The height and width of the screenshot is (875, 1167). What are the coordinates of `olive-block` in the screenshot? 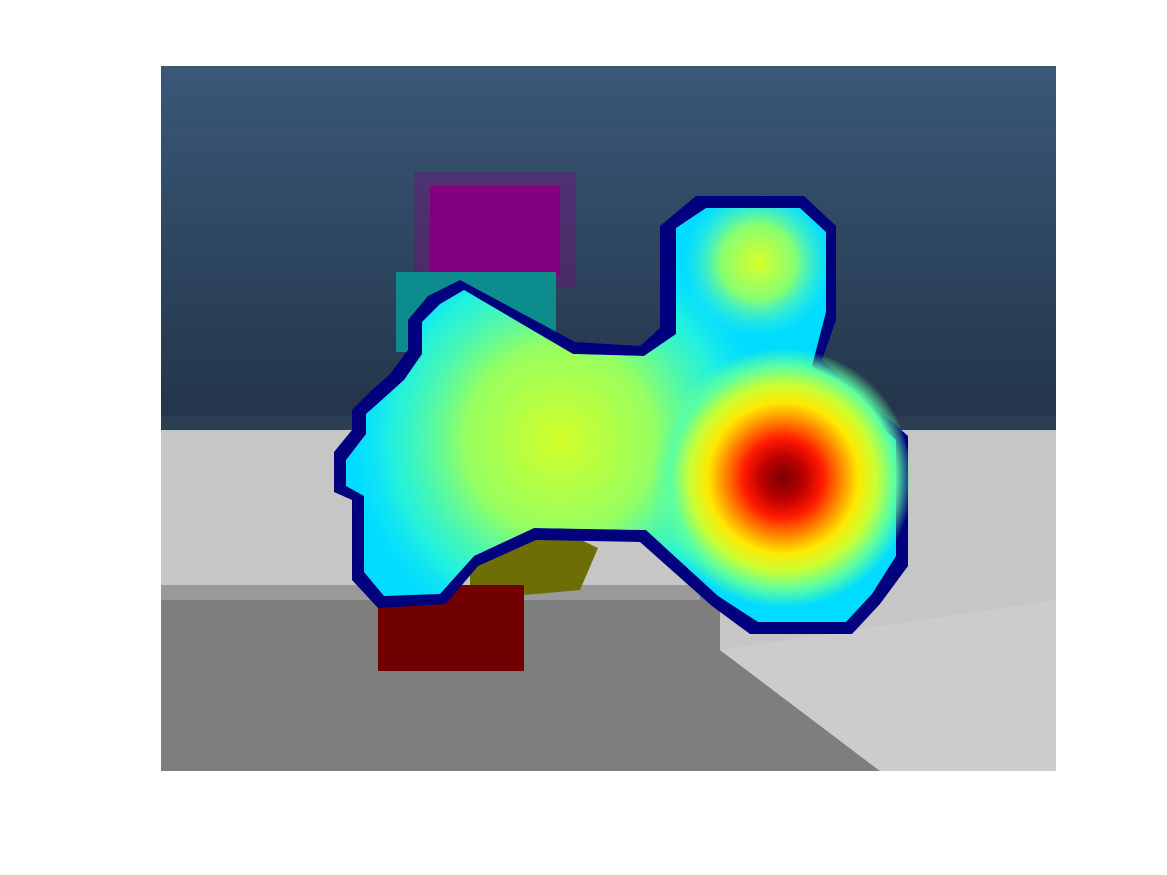 It's located at (534, 565).